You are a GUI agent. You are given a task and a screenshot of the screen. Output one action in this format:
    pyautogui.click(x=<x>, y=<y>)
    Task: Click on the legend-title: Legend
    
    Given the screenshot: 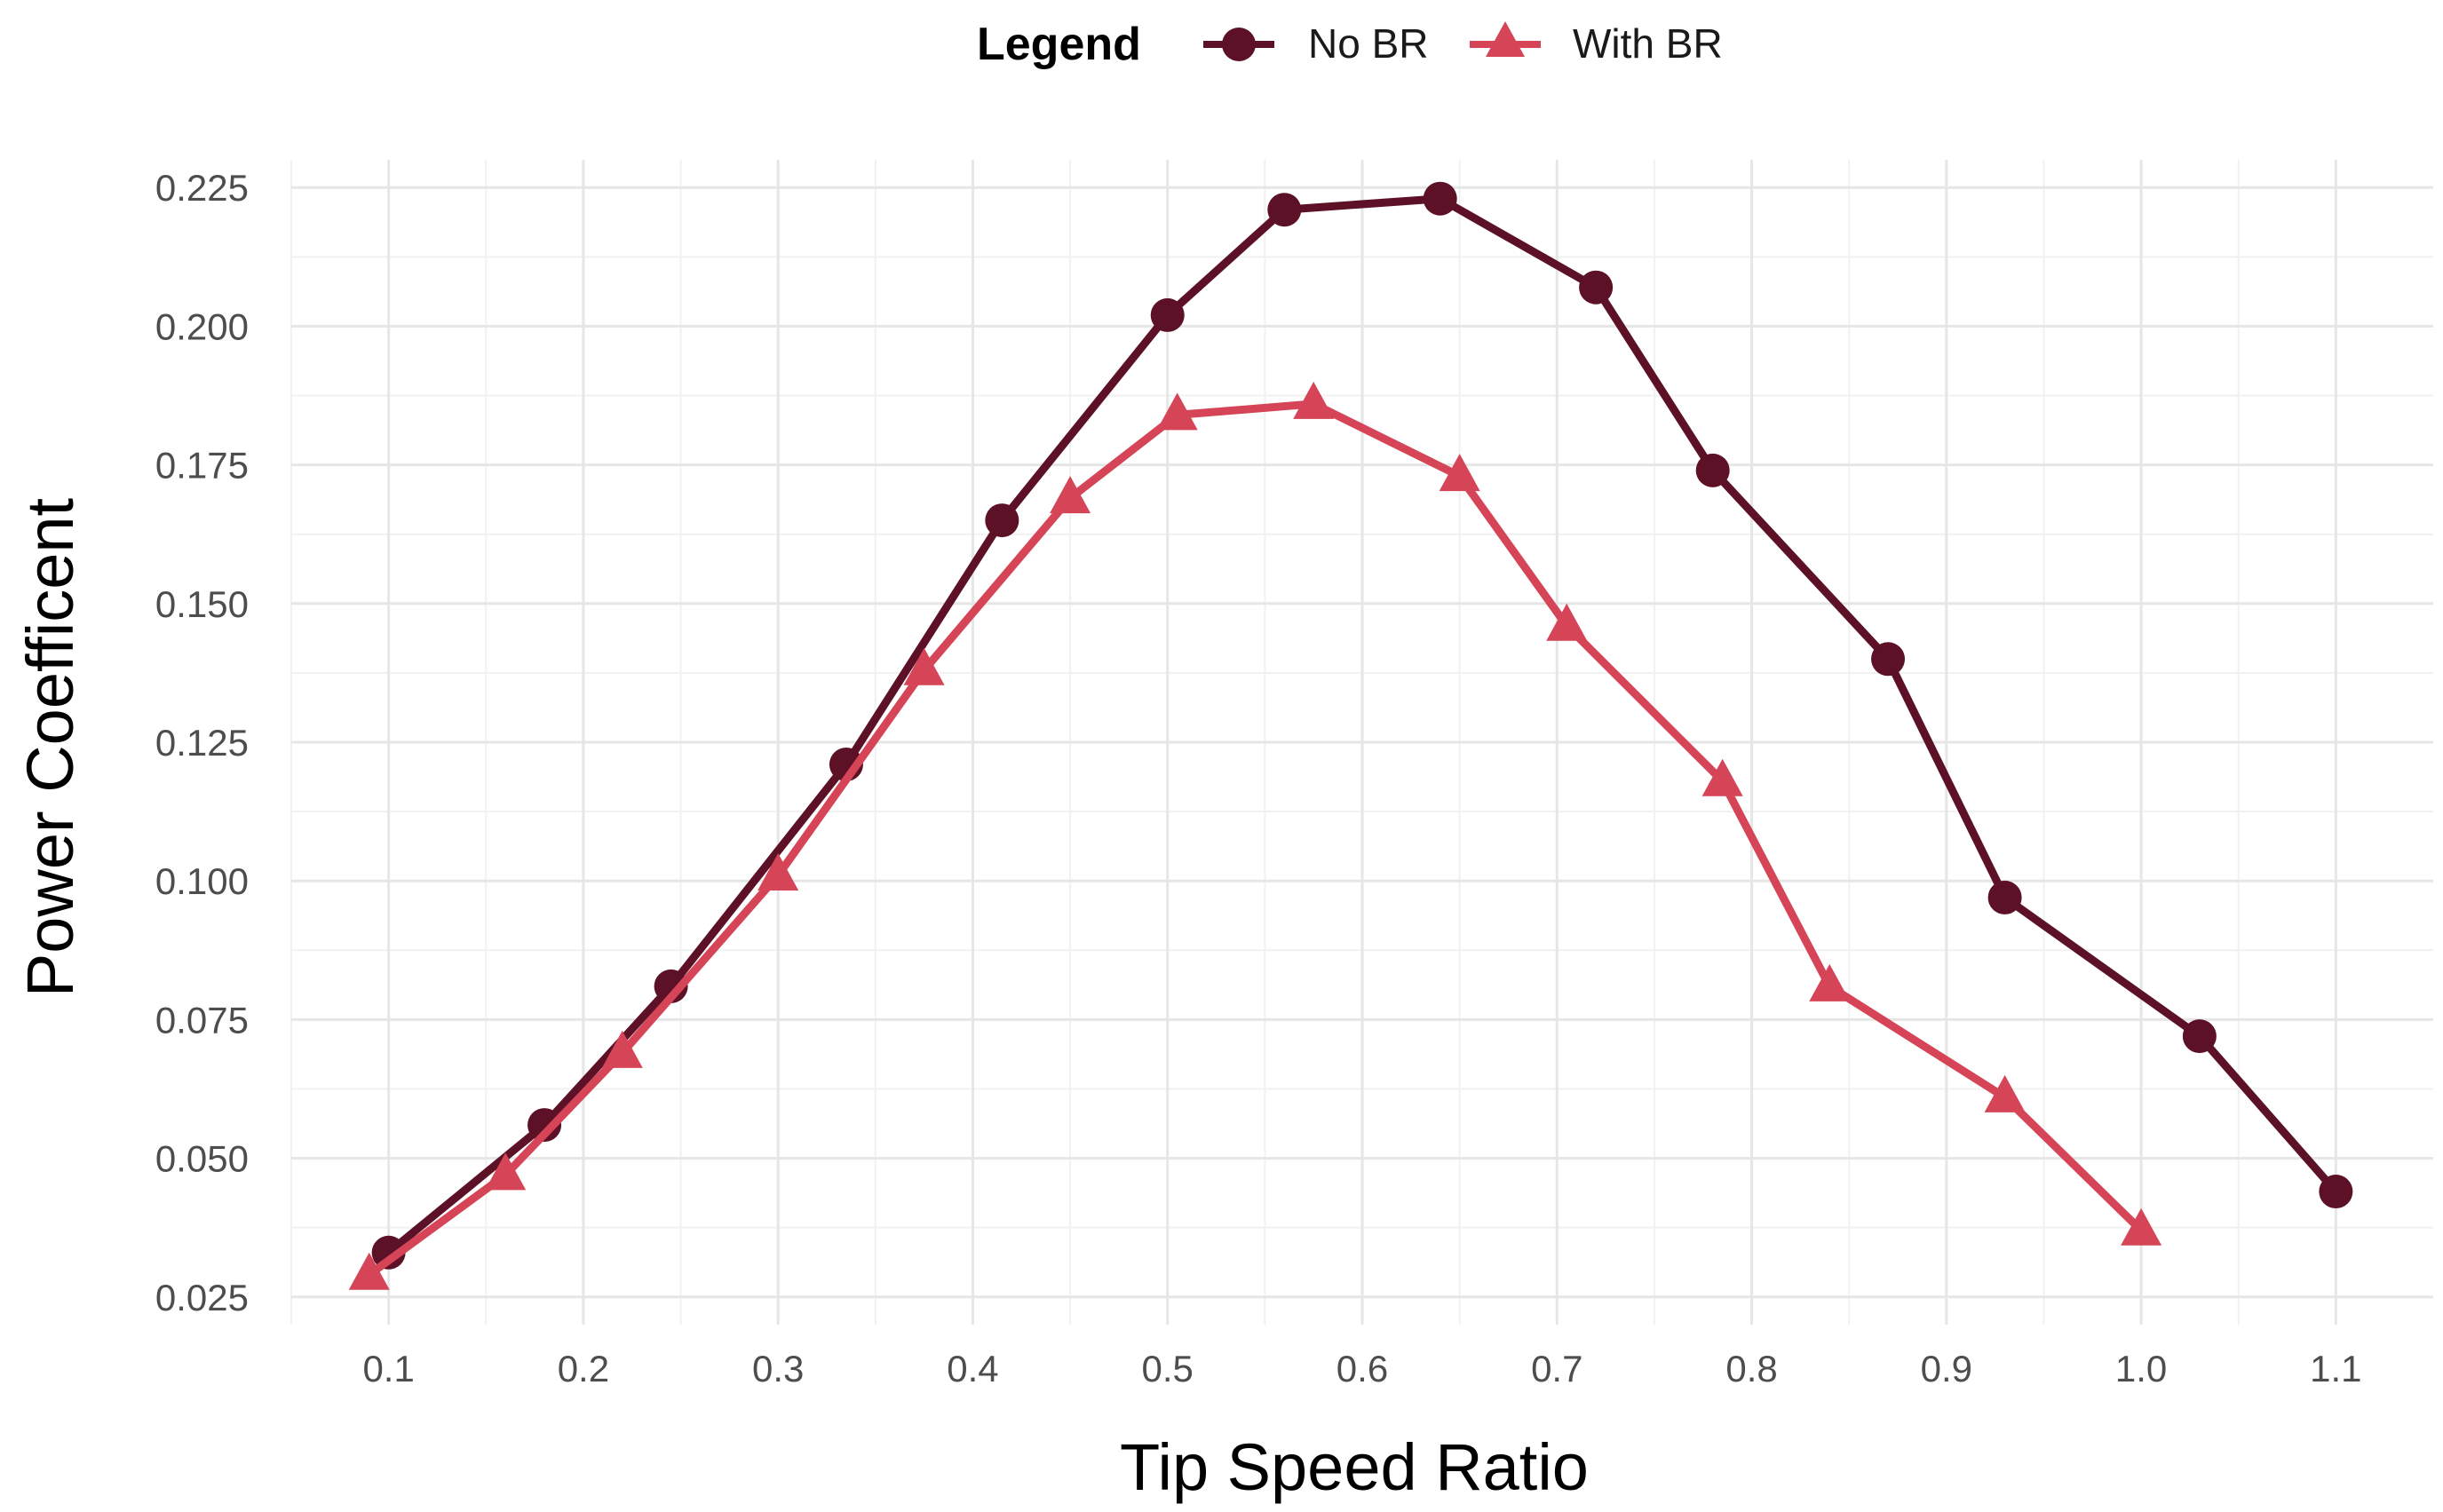 What is the action you would take?
    pyautogui.click(x=1059, y=44)
    